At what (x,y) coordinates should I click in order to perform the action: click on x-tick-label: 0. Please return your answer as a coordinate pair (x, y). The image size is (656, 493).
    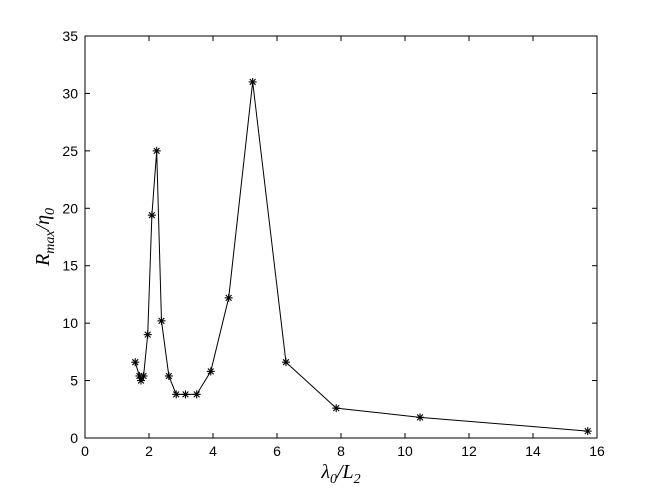
    Looking at the image, I should click on (85, 451).